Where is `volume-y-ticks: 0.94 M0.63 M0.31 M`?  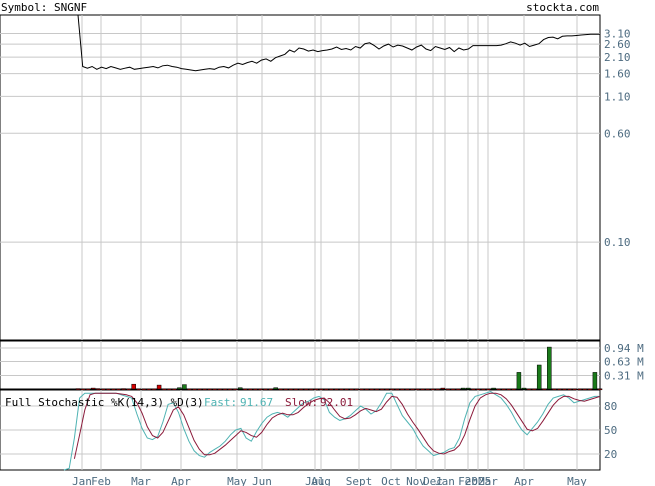
volume-y-ticks: 0.94 M0.63 M0.31 M is located at coordinates (624, 362).